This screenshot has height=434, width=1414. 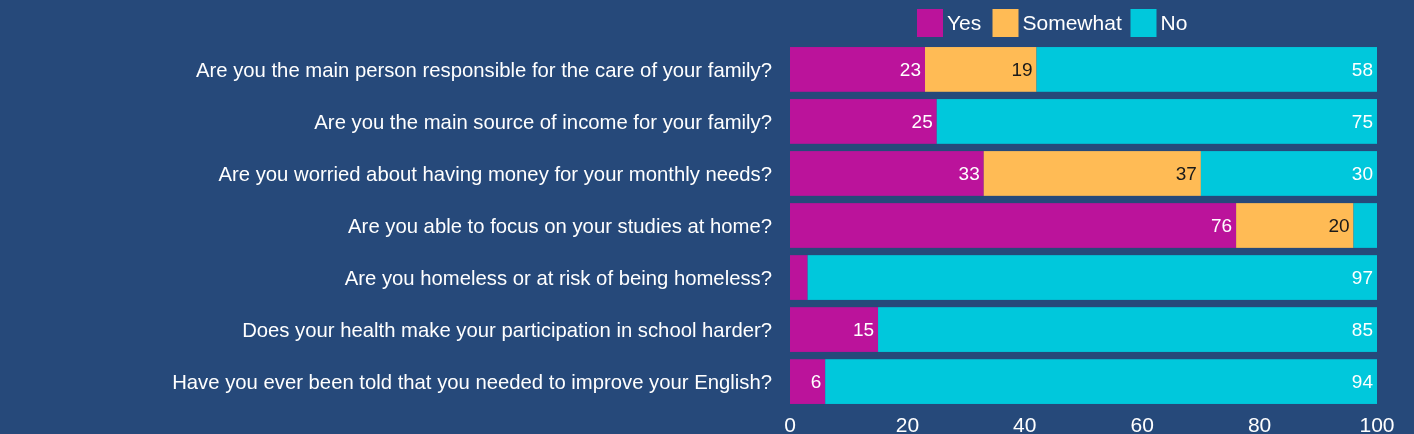 I want to click on y-tick-label: Are you homeless or at risk of being homeless?, so click(x=558, y=277).